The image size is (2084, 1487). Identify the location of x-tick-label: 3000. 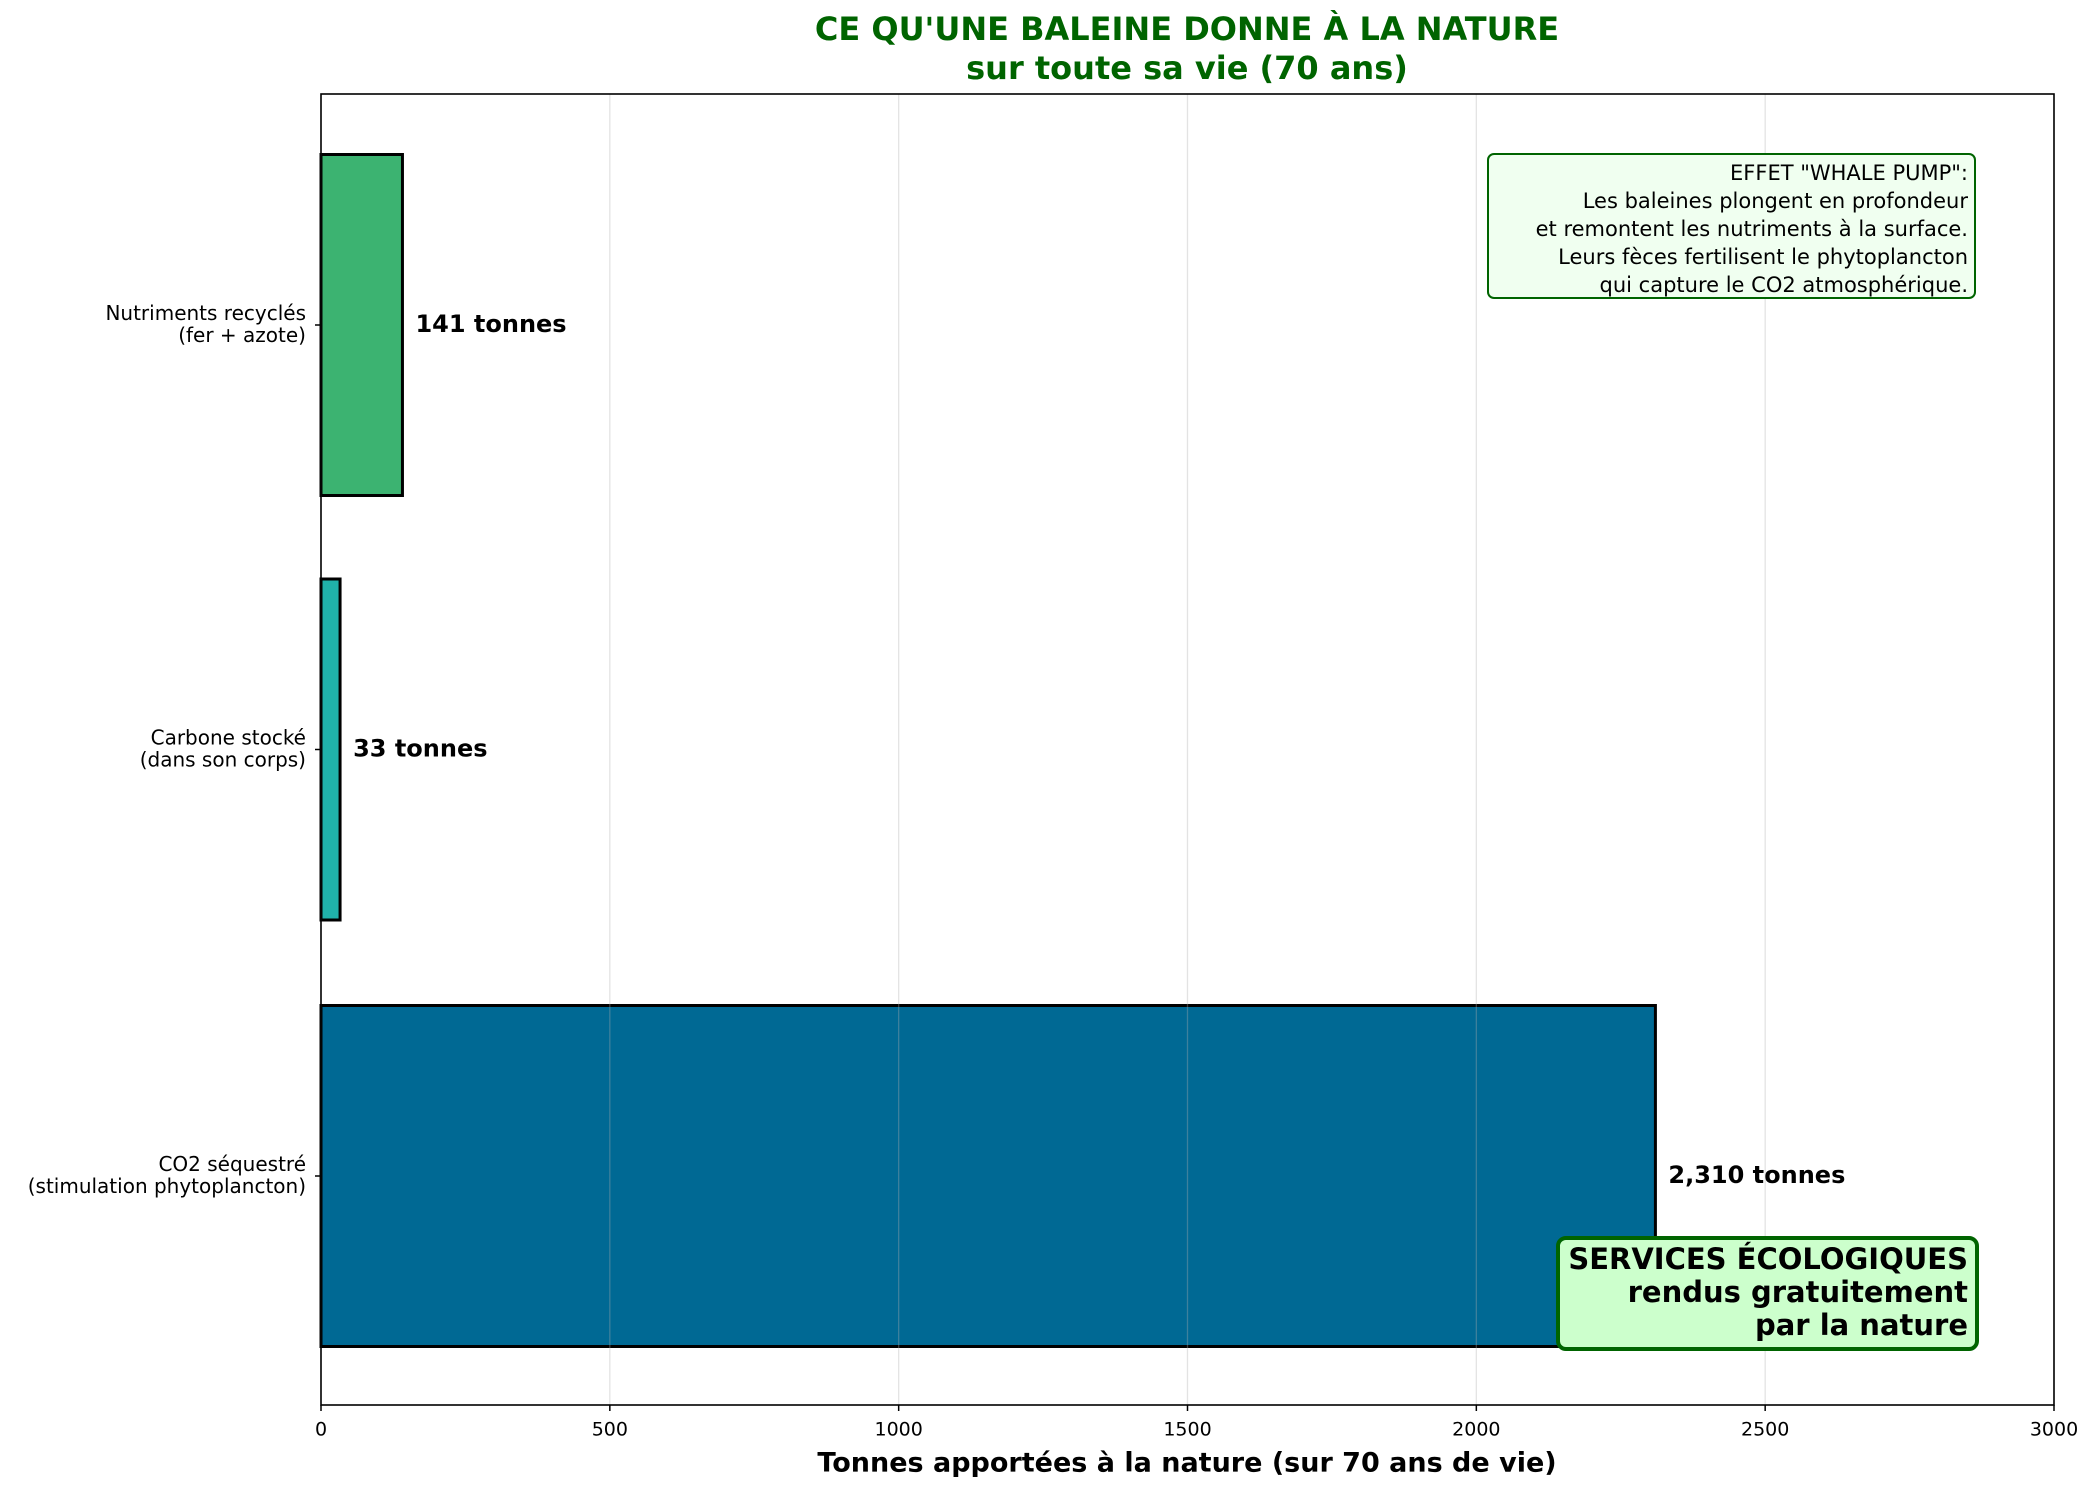
(2054, 1430).